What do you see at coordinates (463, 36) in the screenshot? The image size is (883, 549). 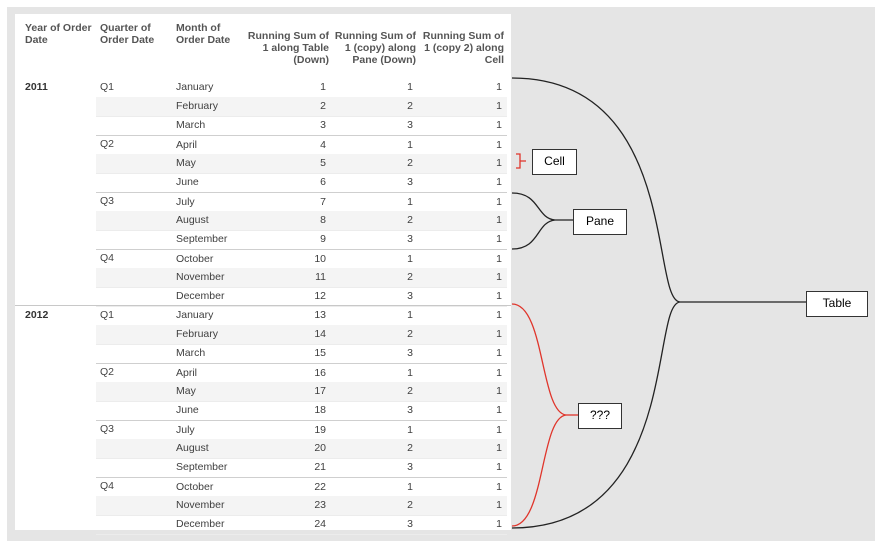 I see `header-col3-line: Running Sum of` at bounding box center [463, 36].